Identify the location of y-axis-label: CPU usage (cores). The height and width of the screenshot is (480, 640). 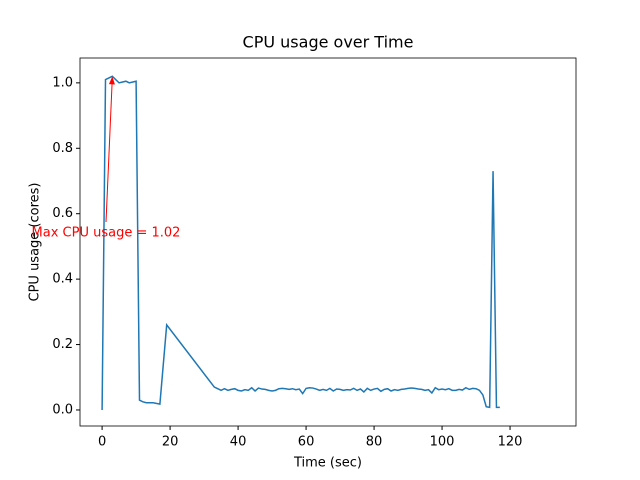
(35, 242).